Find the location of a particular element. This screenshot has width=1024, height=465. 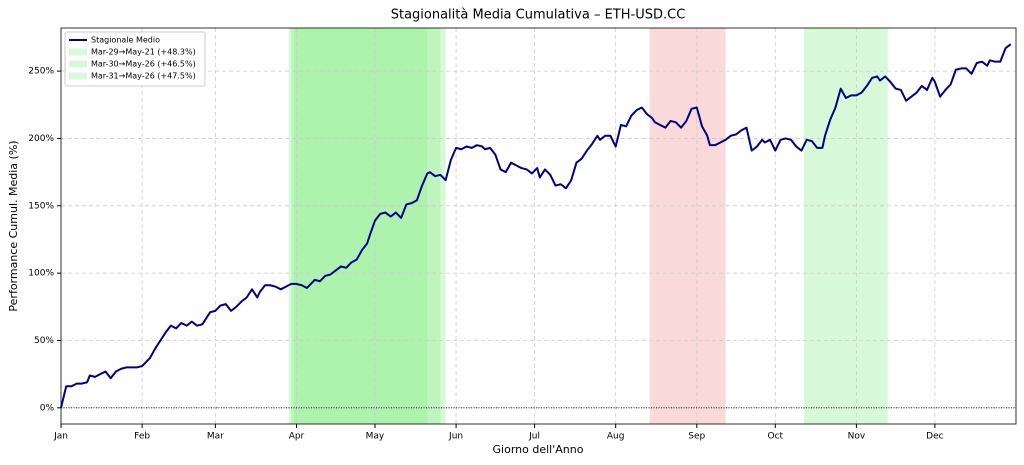

legend-label: Stagionale Medio is located at coordinates (125, 40).